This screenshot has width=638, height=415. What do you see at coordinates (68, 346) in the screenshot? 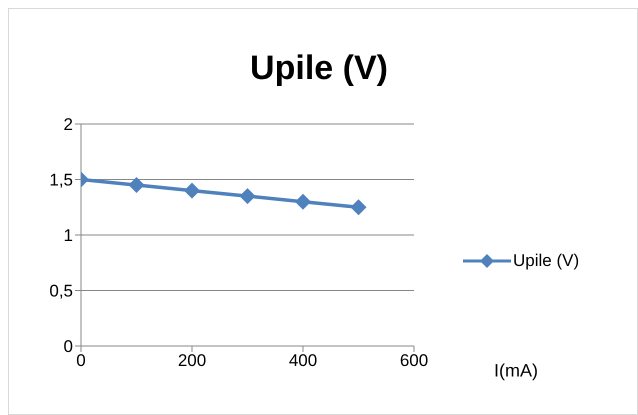
I see `y-tick-label: 0` at bounding box center [68, 346].